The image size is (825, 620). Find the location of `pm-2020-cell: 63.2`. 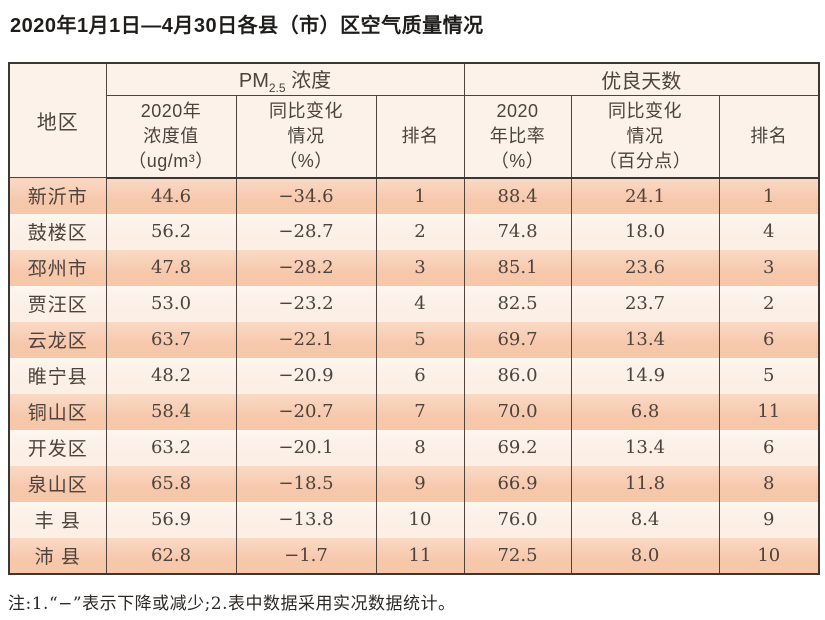

pm-2020-cell: 63.2 is located at coordinates (170, 447).